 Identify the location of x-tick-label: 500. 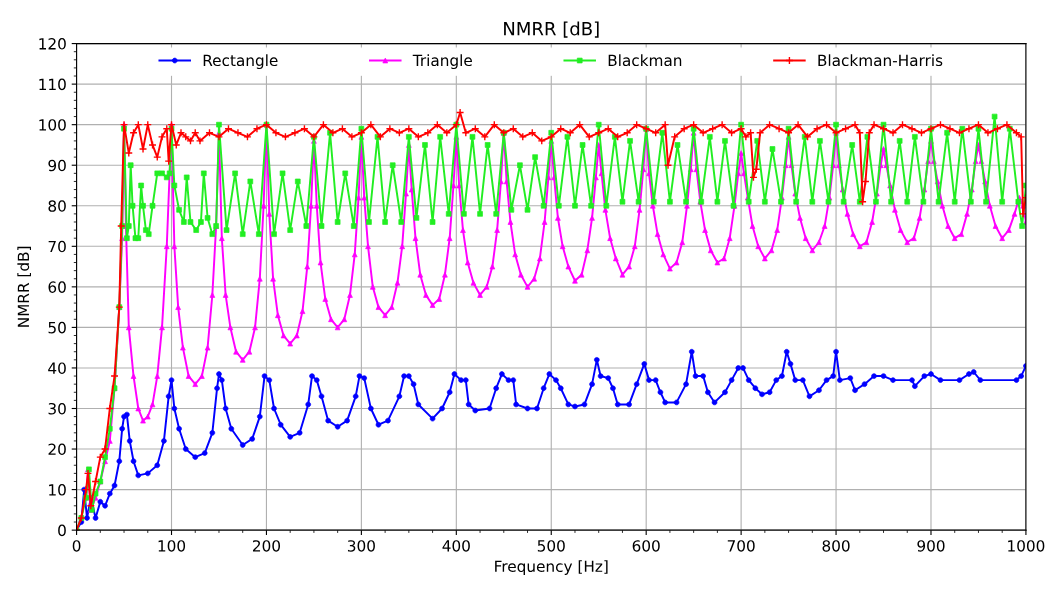
(551, 546).